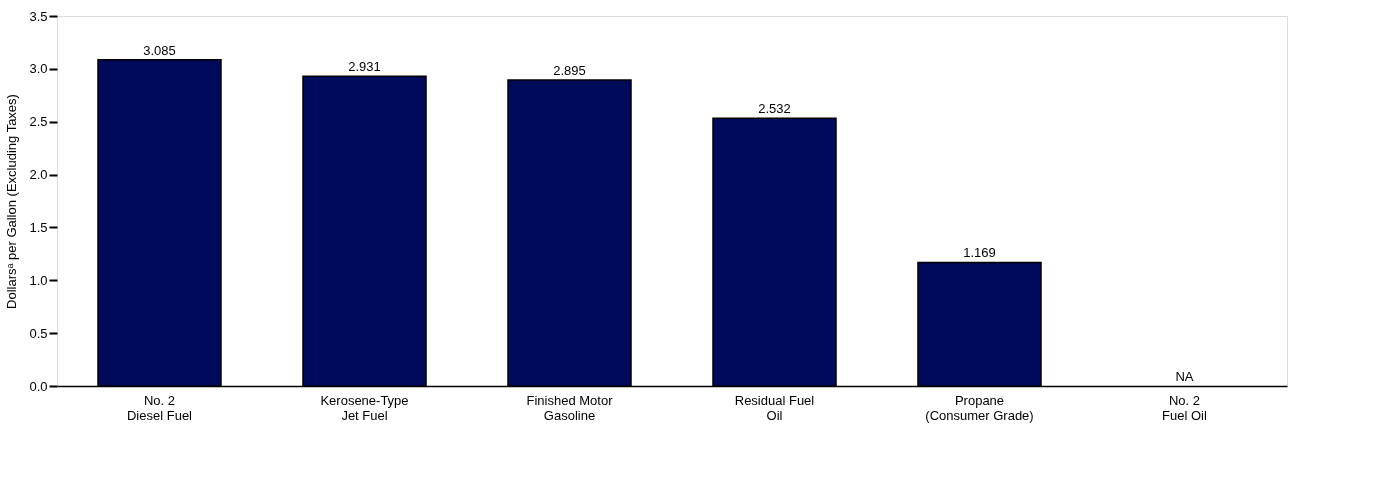 This screenshot has width=1398, height=493. Describe the element at coordinates (38, 69) in the screenshot. I see `y-tick-label: 3.0` at that location.